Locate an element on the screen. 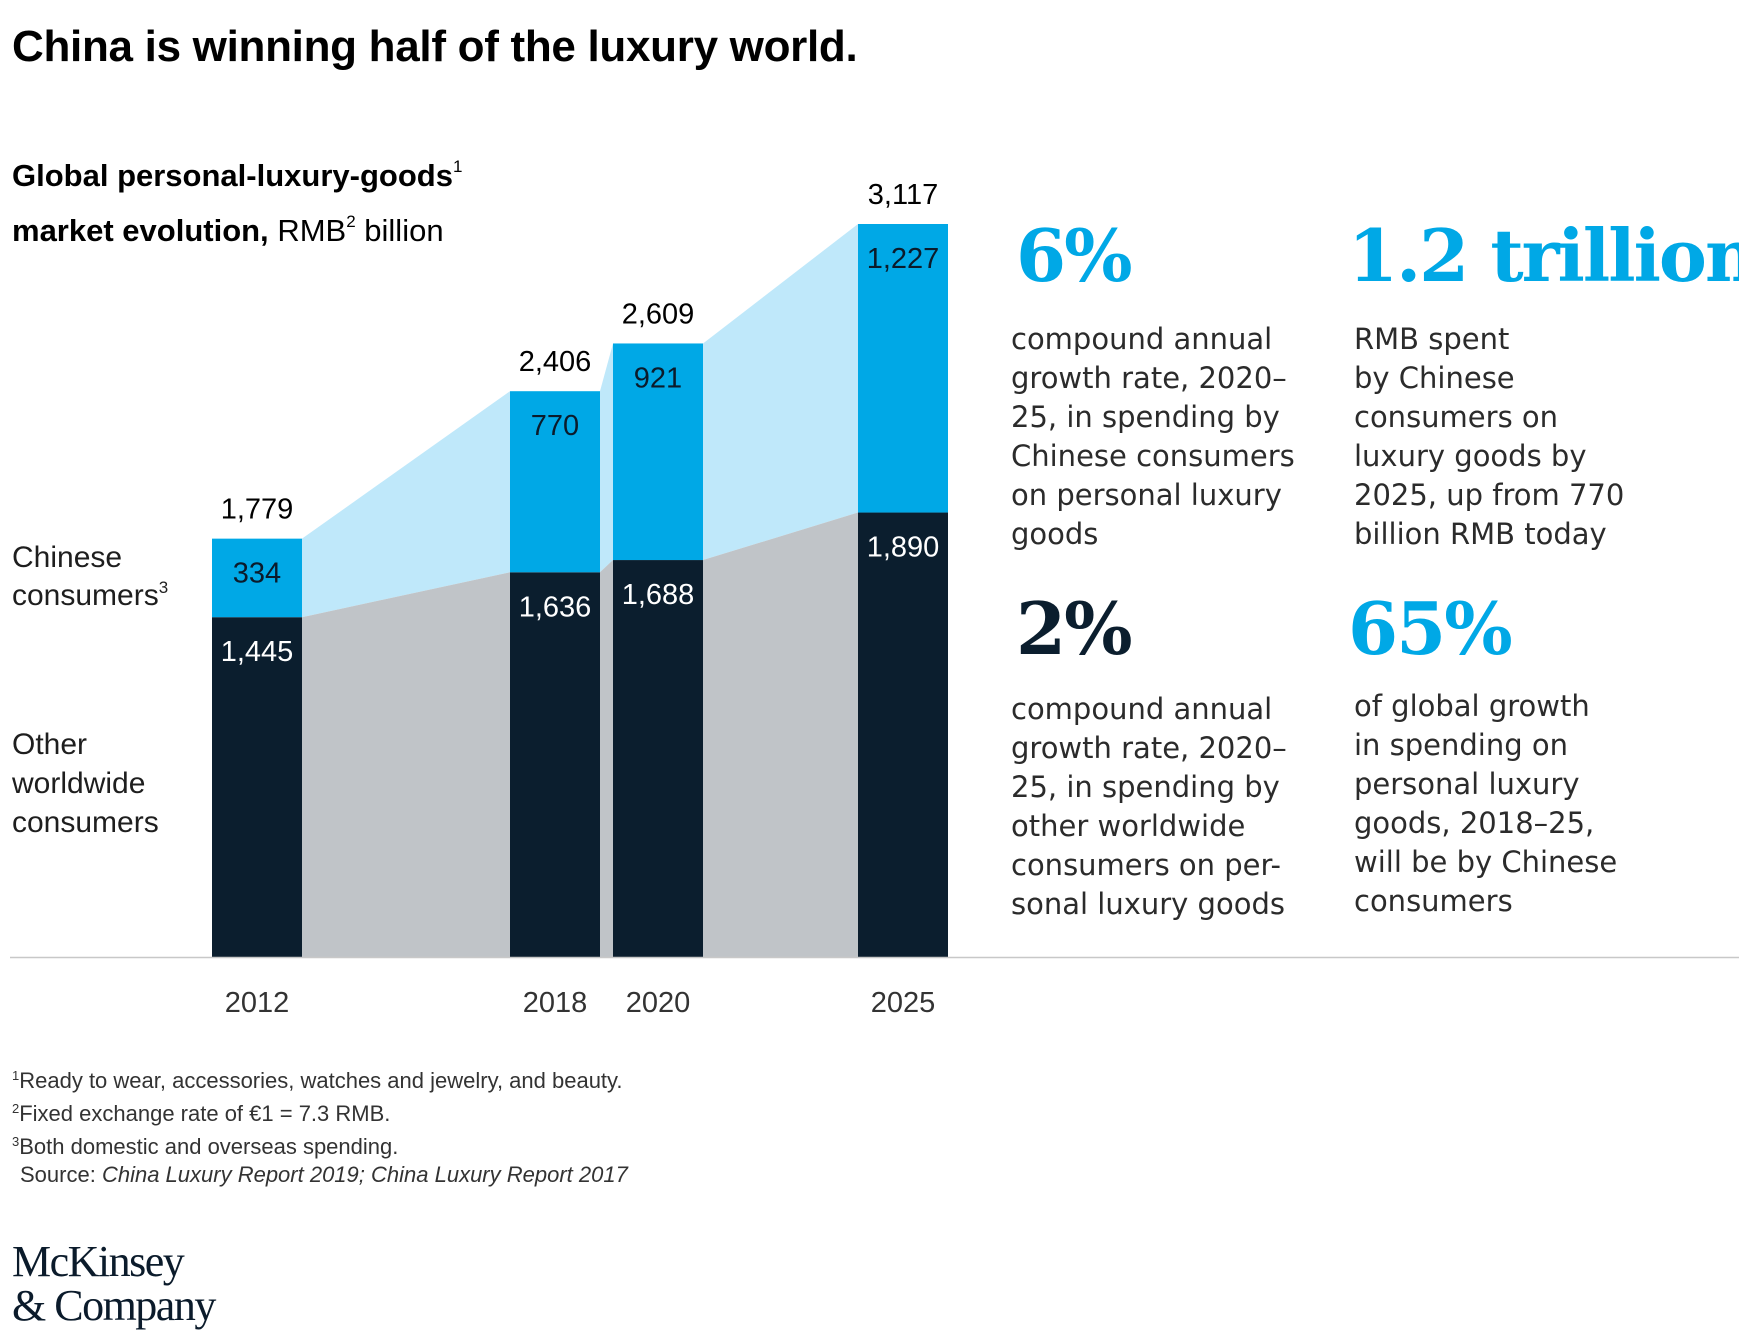 The height and width of the screenshot is (1334, 1739). bar-chinese-2012 is located at coordinates (257, 578).